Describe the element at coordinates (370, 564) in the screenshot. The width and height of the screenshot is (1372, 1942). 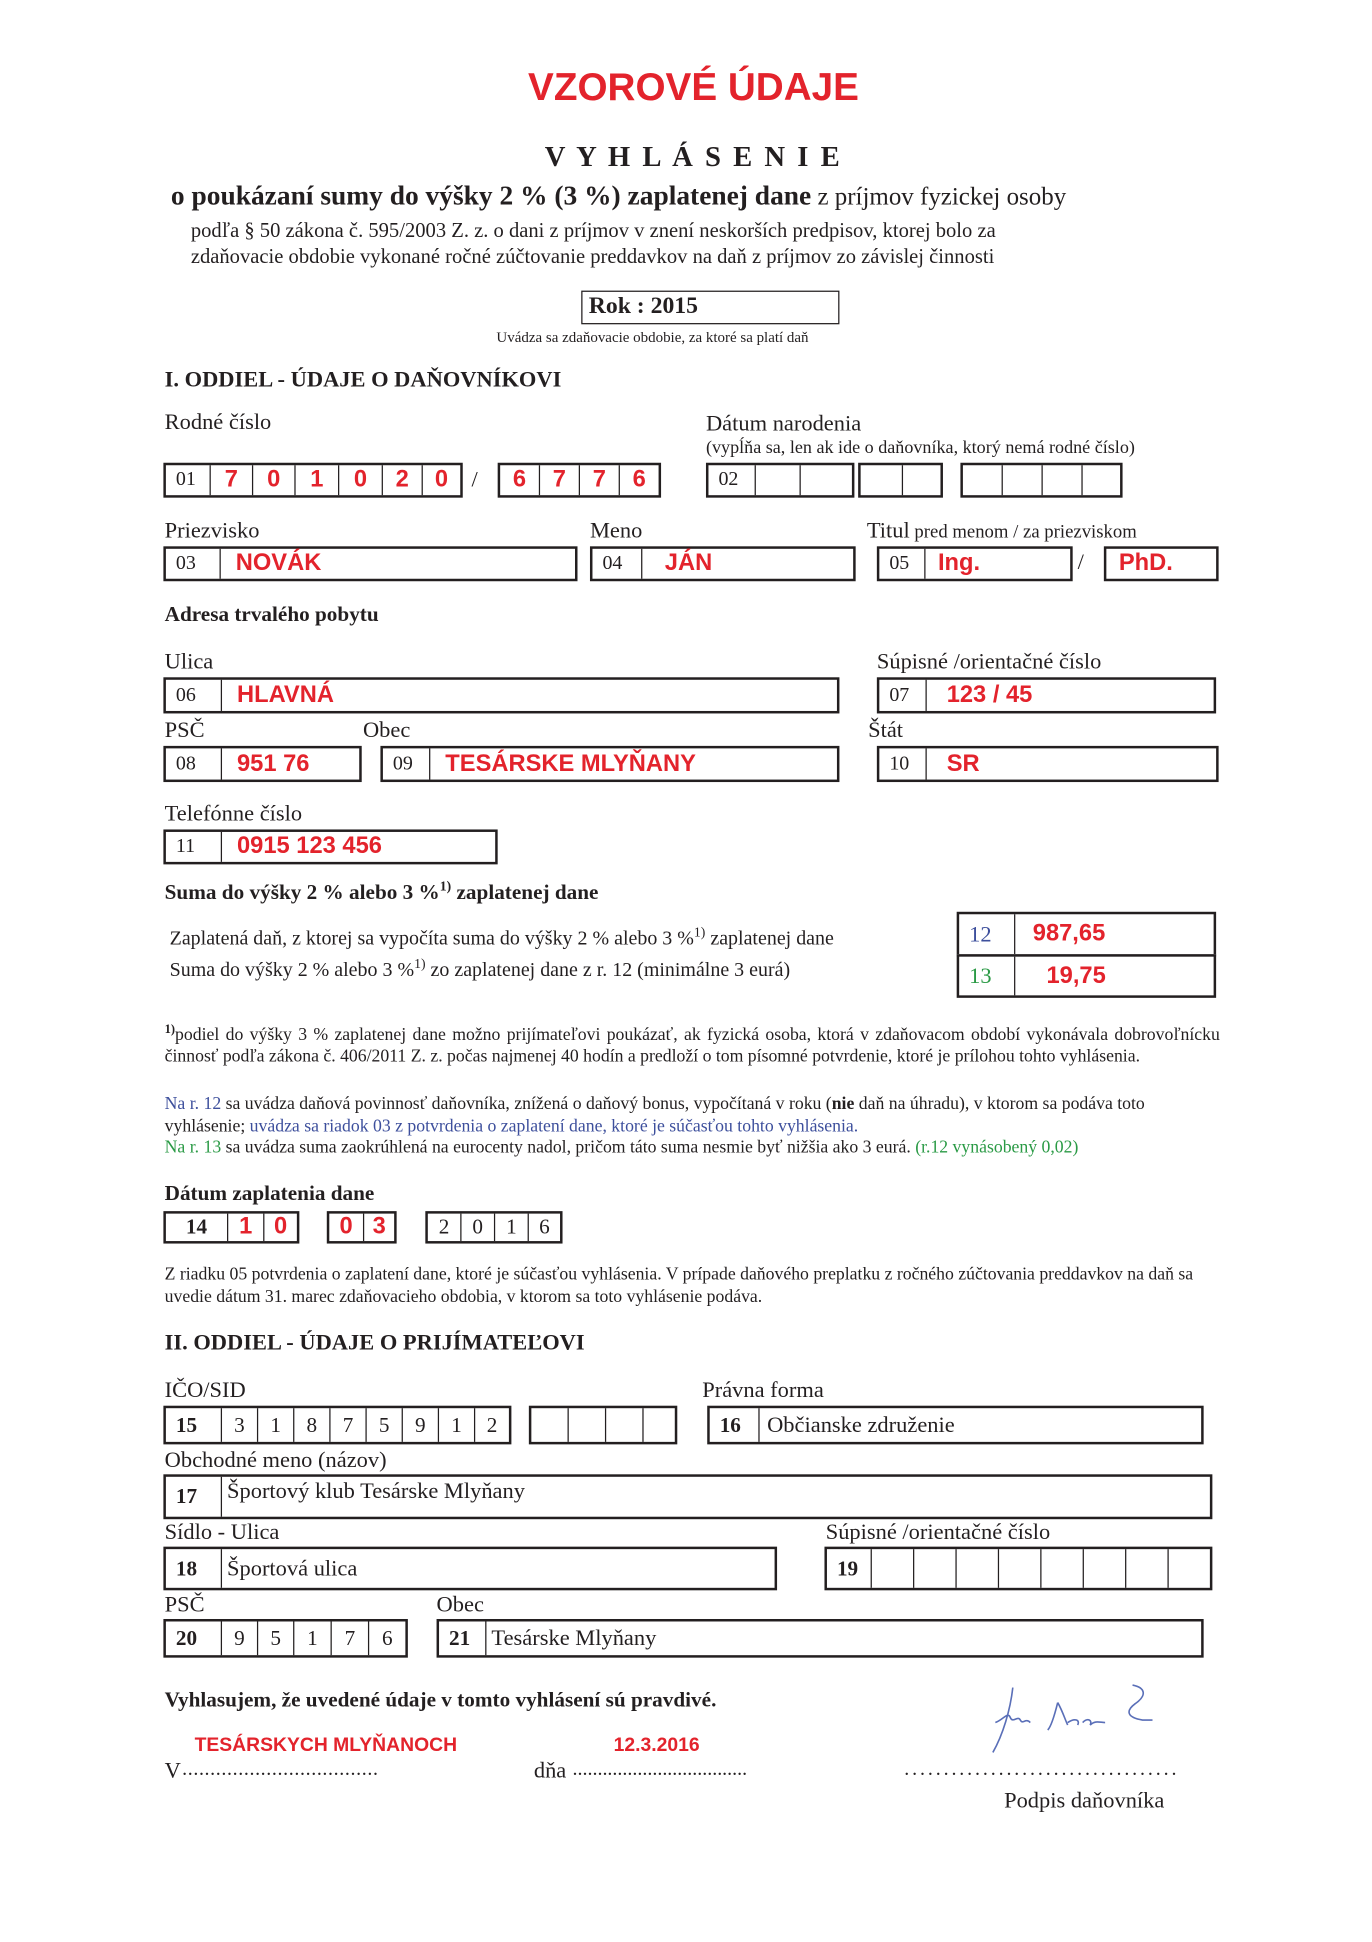
I see `field-03-priezvisko: 03 NOVÁK` at that location.